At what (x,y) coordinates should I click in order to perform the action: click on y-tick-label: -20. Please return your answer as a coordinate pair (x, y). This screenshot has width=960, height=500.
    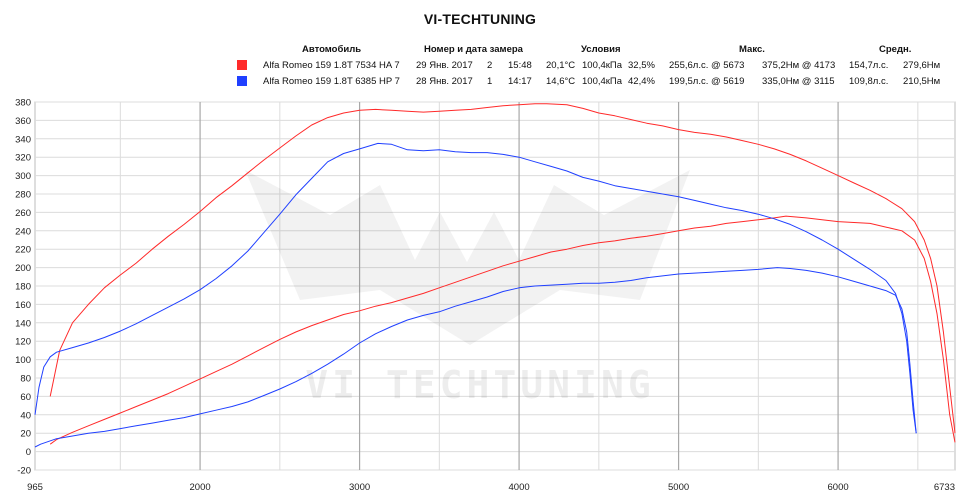
    Looking at the image, I should click on (24, 471).